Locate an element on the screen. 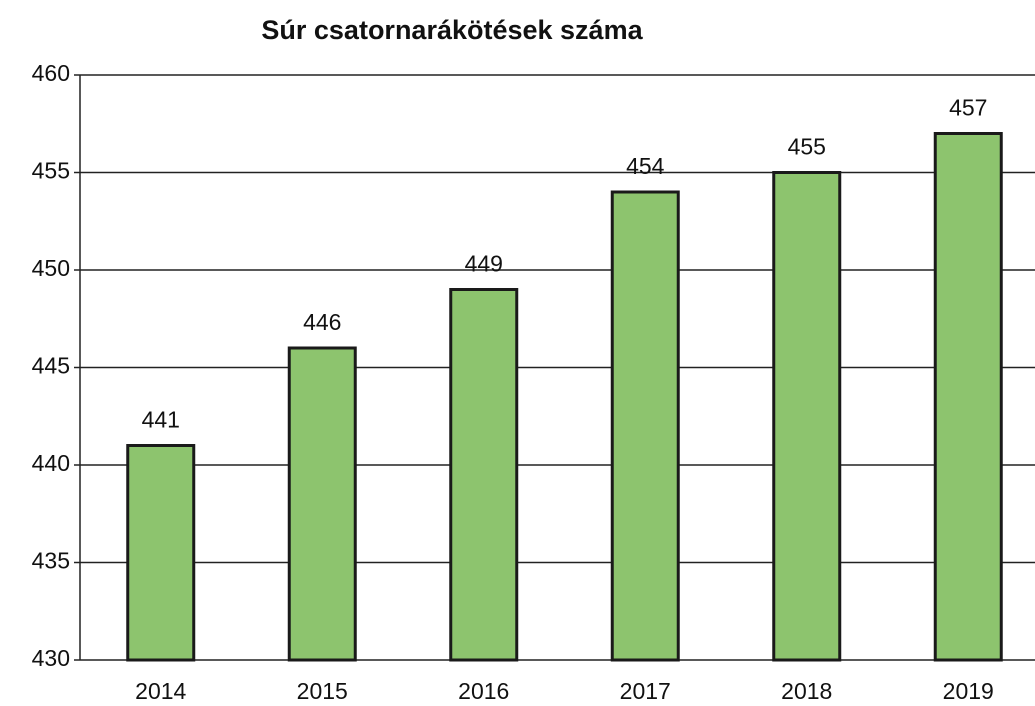  y-tick-label: 460 is located at coordinates (51, 73).